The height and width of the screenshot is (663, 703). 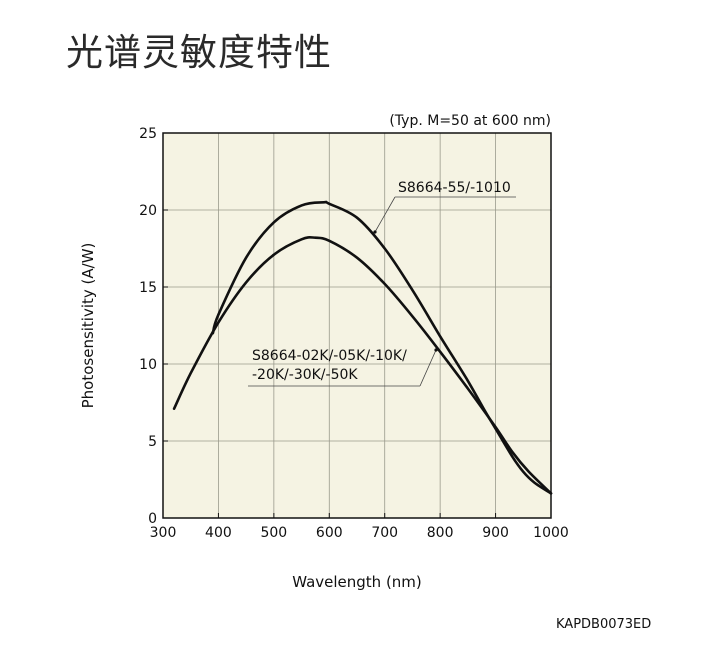 I want to click on y-tick-label: 5, so click(x=152, y=442).